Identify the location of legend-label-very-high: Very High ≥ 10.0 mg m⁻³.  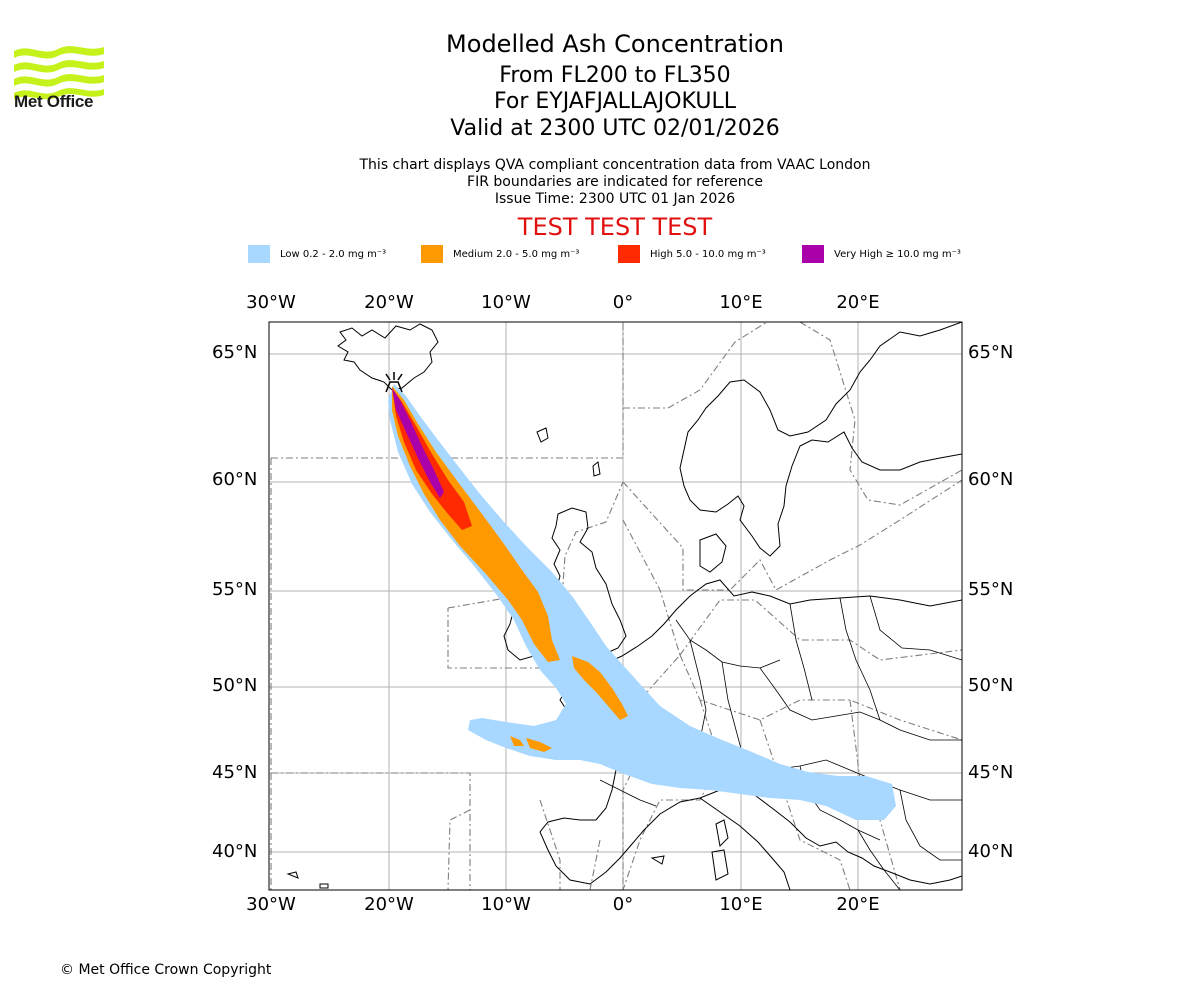
(897, 254).